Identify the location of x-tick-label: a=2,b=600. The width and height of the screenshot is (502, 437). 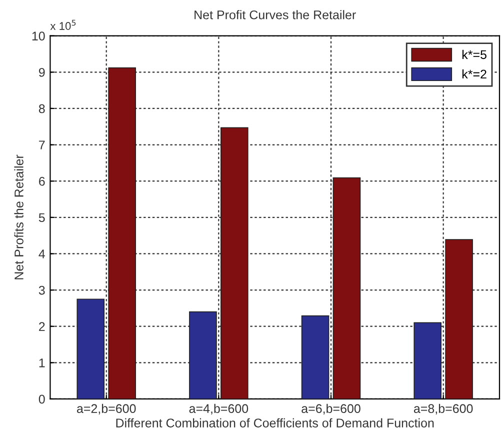
(106, 409).